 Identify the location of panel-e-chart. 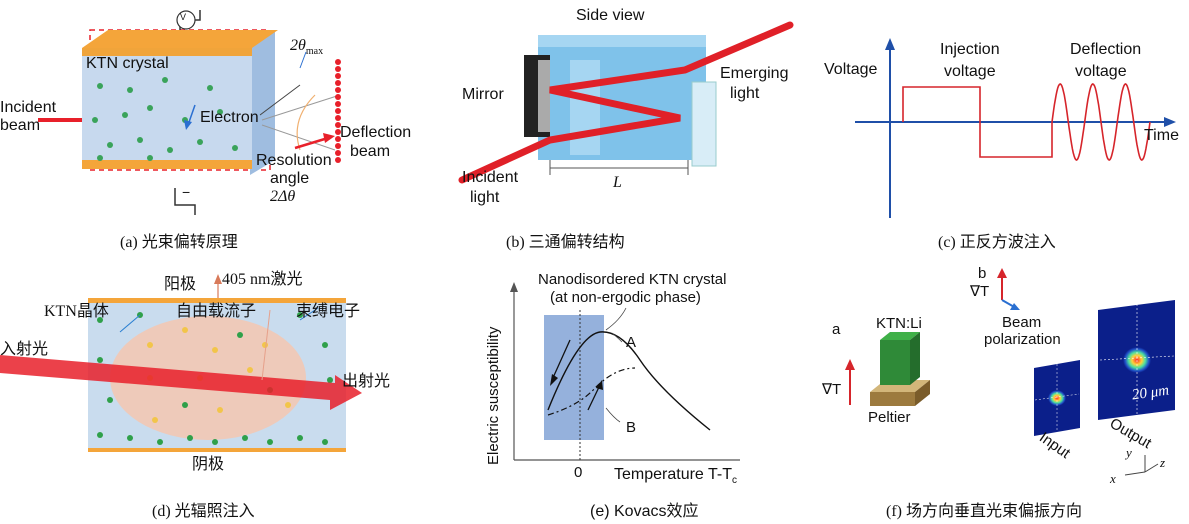
(625, 371).